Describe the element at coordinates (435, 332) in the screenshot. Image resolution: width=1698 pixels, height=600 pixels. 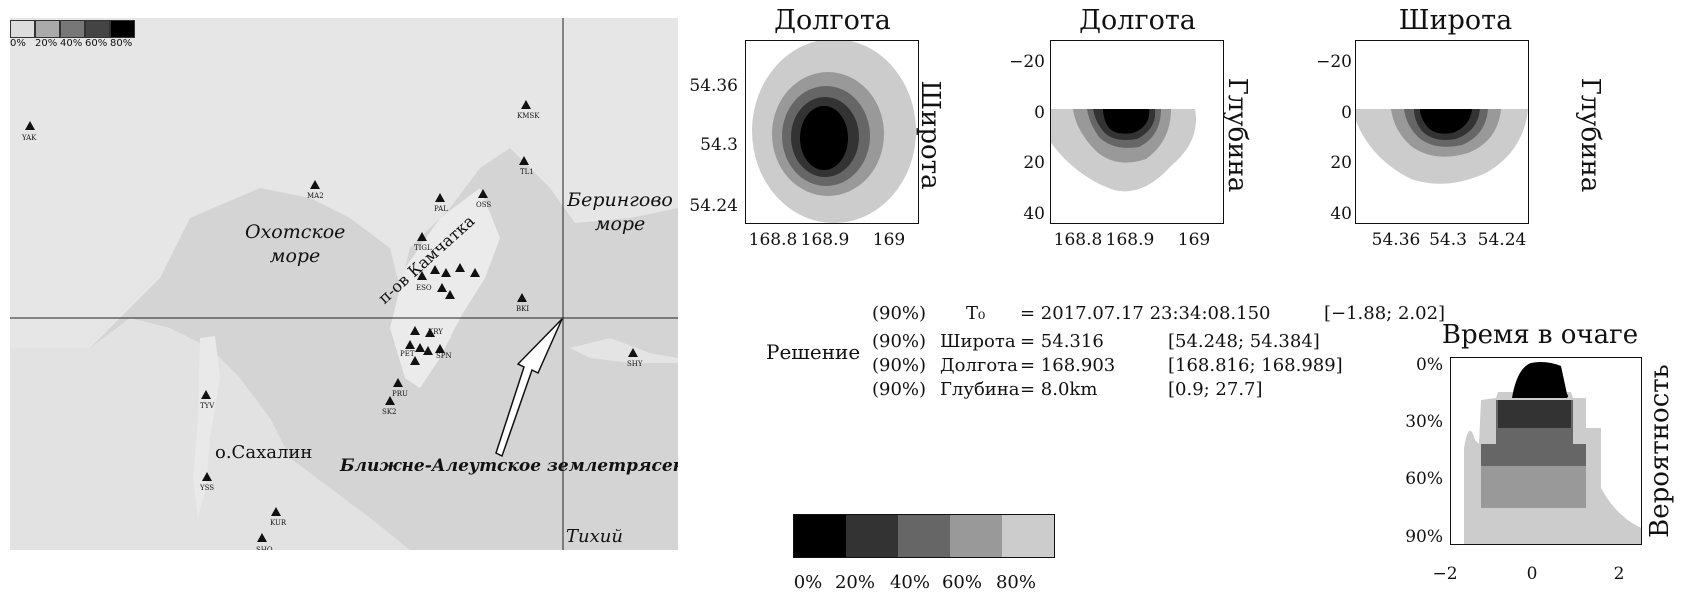
I see `svg-text: KRY` at that location.